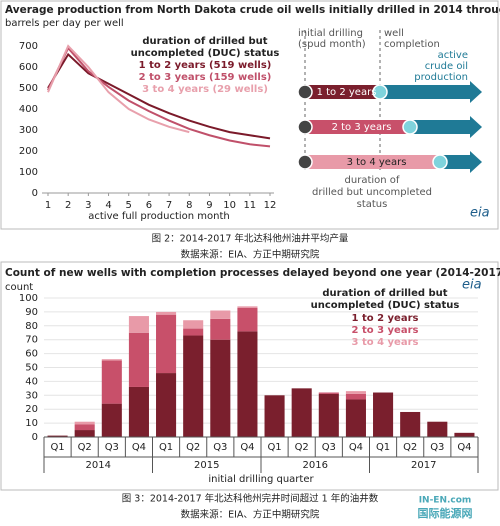 Image resolution: width=500 pixels, height=526 pixels. What do you see at coordinates (394, 33) in the screenshot?
I see `diagram-label: well` at bounding box center [394, 33].